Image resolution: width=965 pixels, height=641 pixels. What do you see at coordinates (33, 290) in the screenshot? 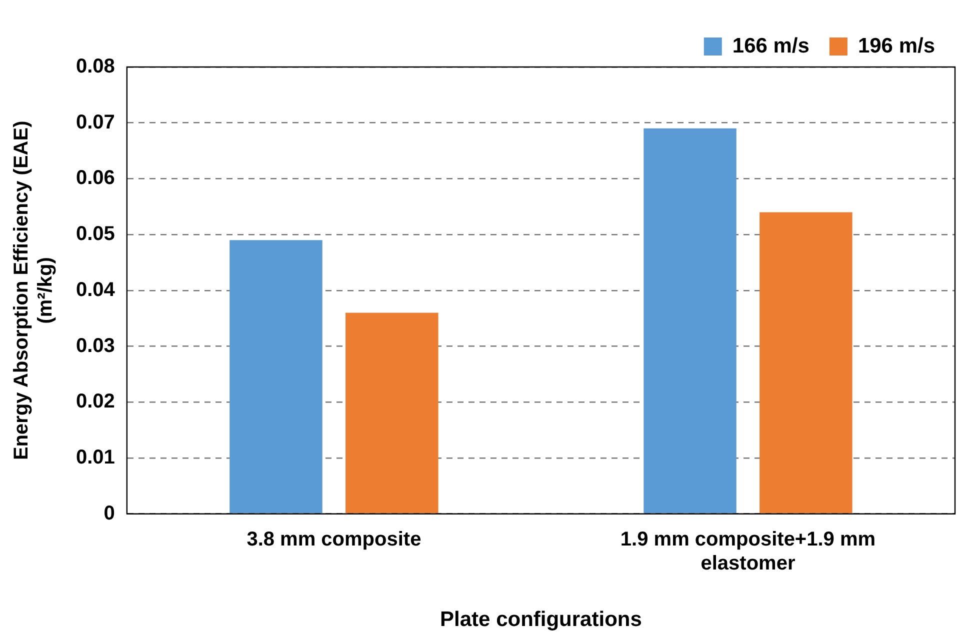
I see `y-axis-title: Energy Absorption Efficiency (EAE) (m²/kg)` at bounding box center [33, 290].